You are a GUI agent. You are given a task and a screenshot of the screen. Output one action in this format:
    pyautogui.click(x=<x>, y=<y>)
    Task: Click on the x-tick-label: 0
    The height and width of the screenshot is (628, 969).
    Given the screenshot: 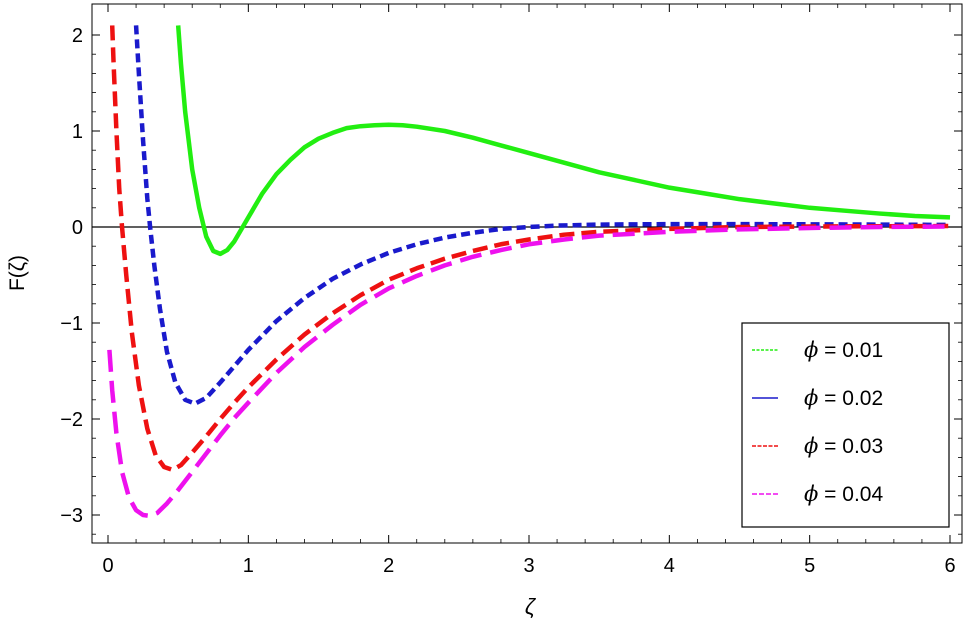 What is the action you would take?
    pyautogui.click(x=107, y=566)
    